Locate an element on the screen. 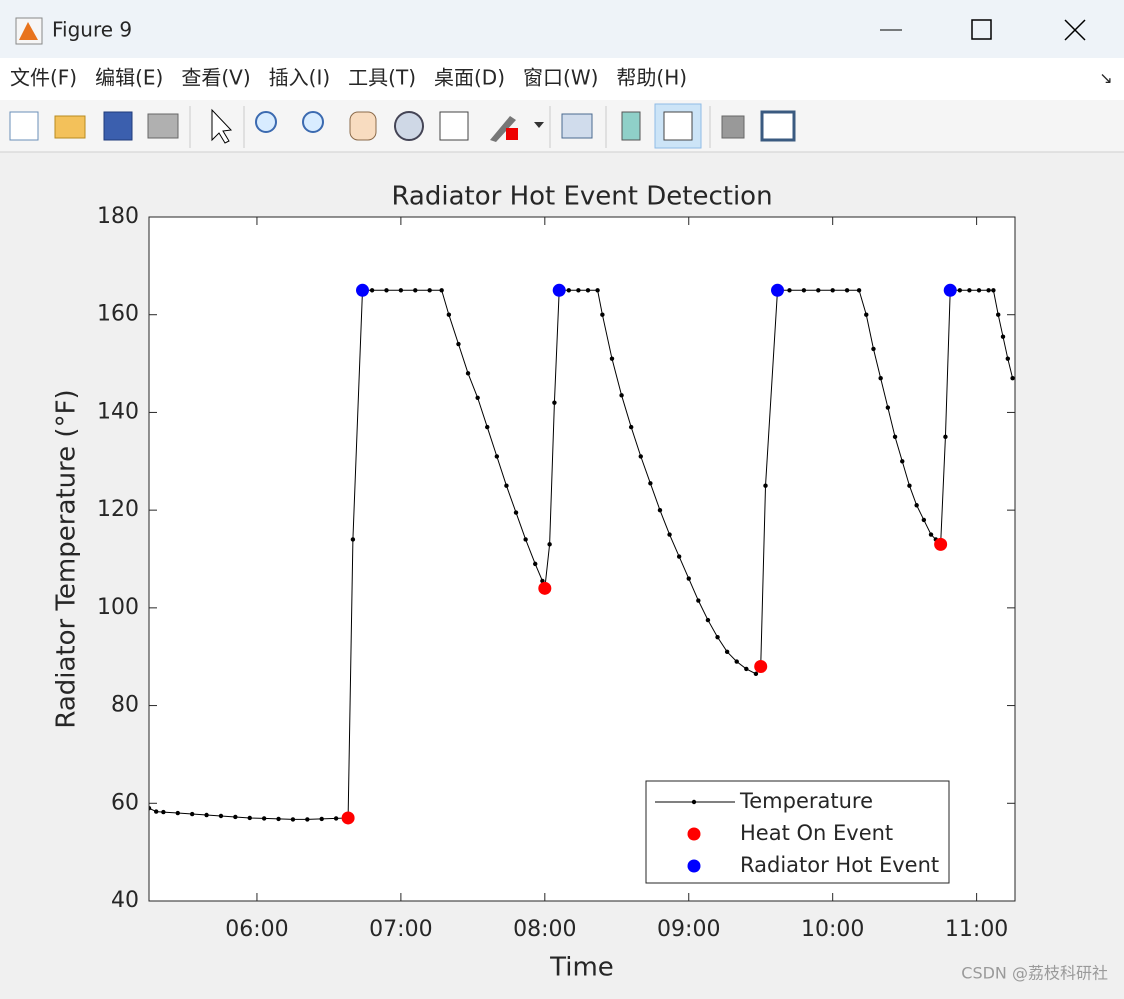 Image resolution: width=1124 pixels, height=999 pixels. tool-rotate is located at coordinates (409, 126).